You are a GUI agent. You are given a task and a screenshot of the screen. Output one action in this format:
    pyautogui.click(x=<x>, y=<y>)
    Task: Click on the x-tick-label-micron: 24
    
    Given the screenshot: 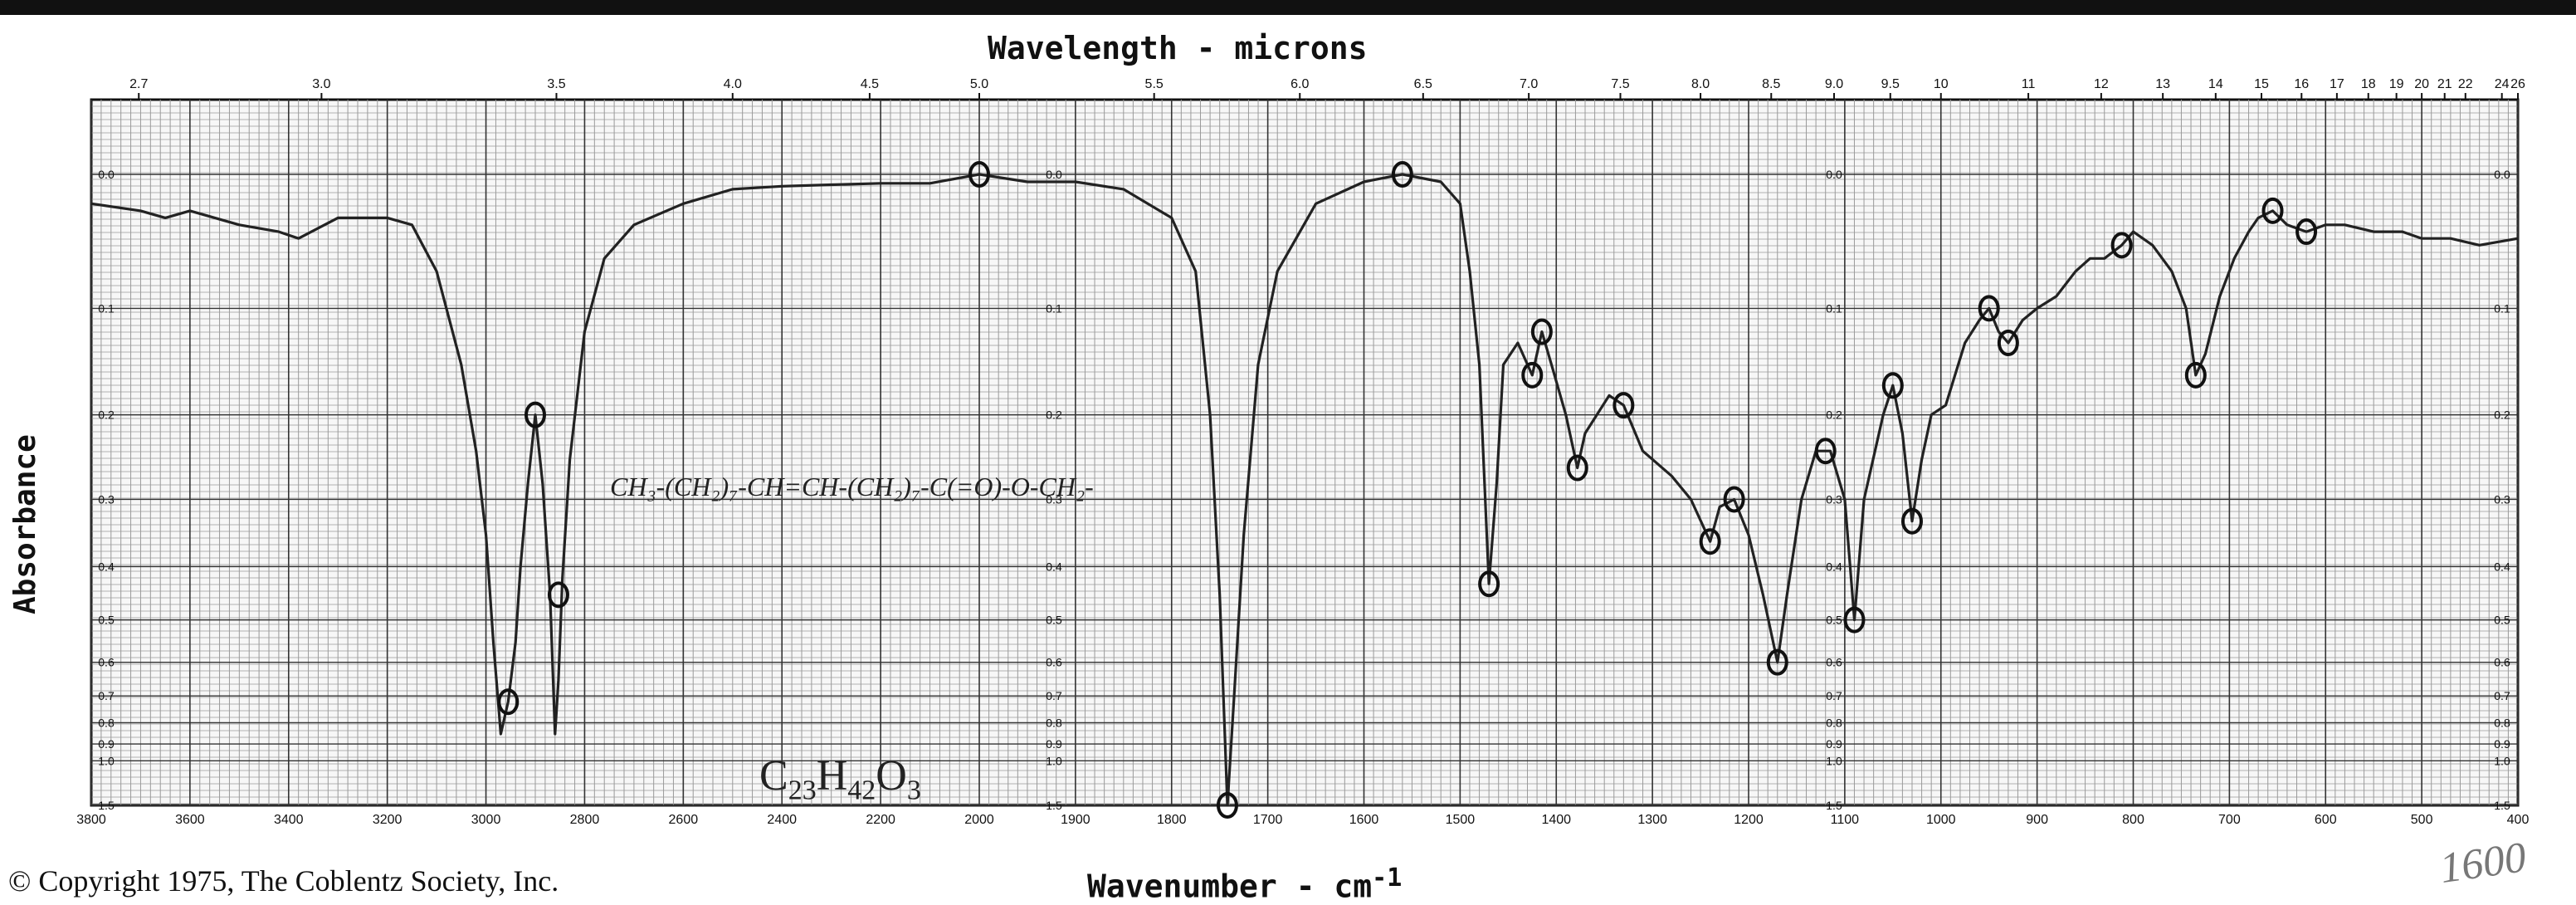 What is the action you would take?
    pyautogui.click(x=2503, y=84)
    